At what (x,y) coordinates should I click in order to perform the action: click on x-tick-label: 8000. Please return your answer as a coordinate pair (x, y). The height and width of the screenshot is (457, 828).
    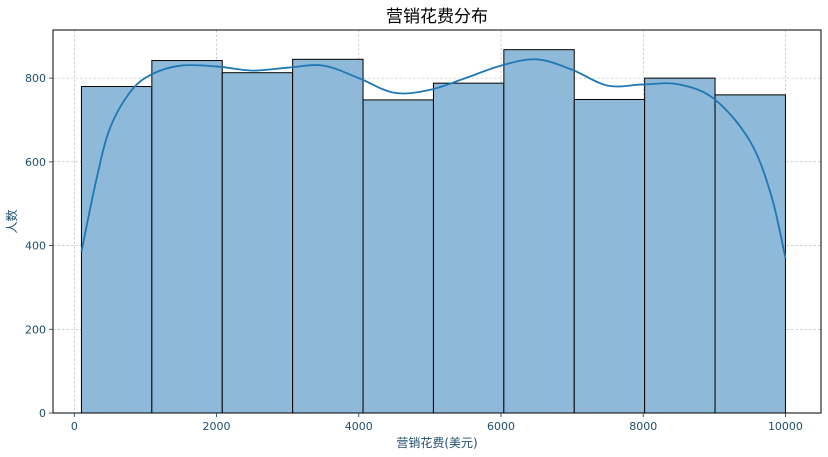
    Looking at the image, I should click on (643, 426).